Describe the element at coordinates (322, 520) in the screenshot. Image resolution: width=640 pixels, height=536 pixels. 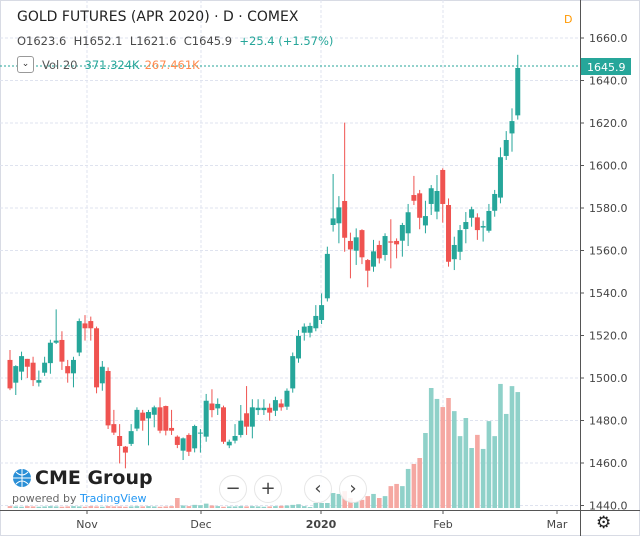
I see `time-axis: Nov Dec 2020 Feb Mar` at that location.